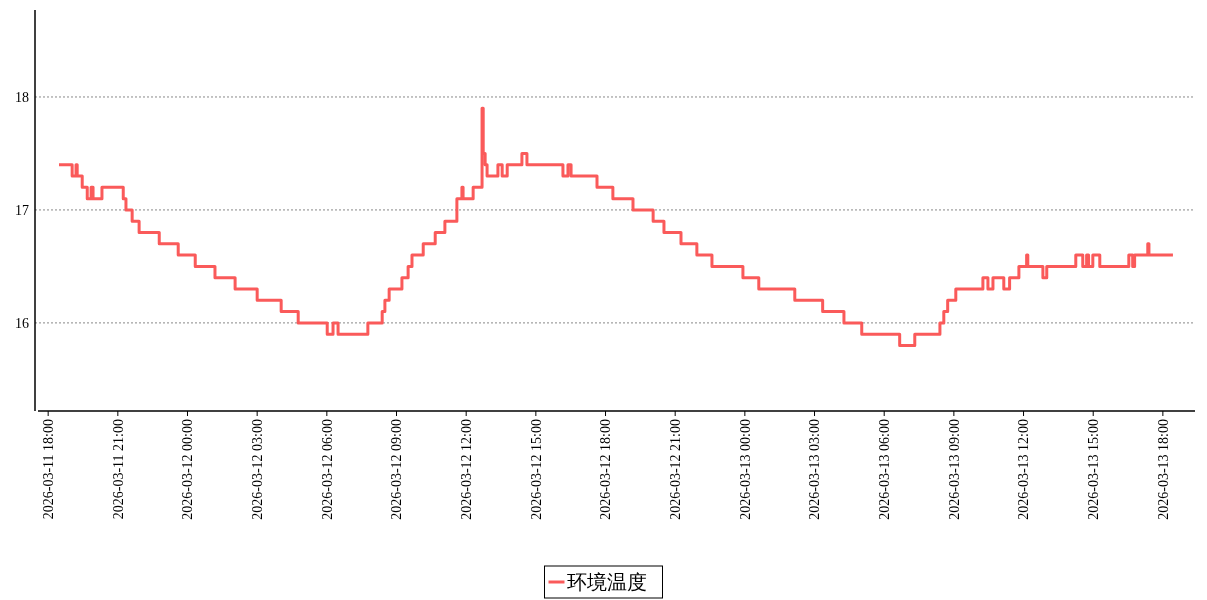  What do you see at coordinates (745, 469) in the screenshot?
I see `x-tick-label: 2026-03-13 00:00` at bounding box center [745, 469].